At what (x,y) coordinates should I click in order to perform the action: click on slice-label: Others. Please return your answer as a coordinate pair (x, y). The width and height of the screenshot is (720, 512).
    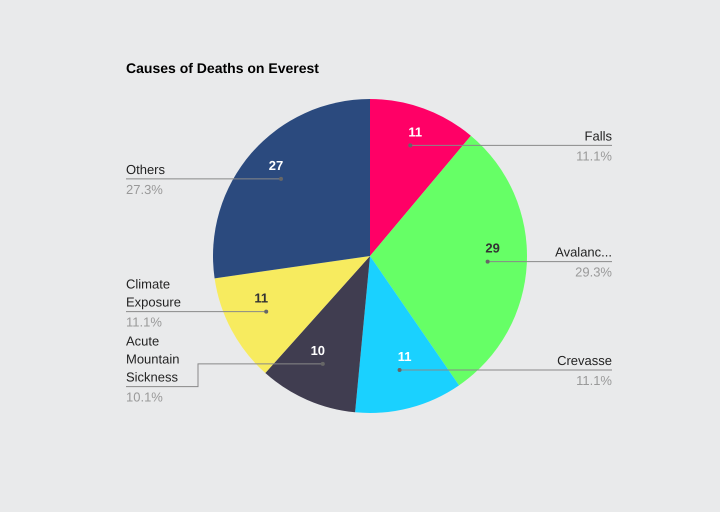
    Looking at the image, I should click on (146, 169).